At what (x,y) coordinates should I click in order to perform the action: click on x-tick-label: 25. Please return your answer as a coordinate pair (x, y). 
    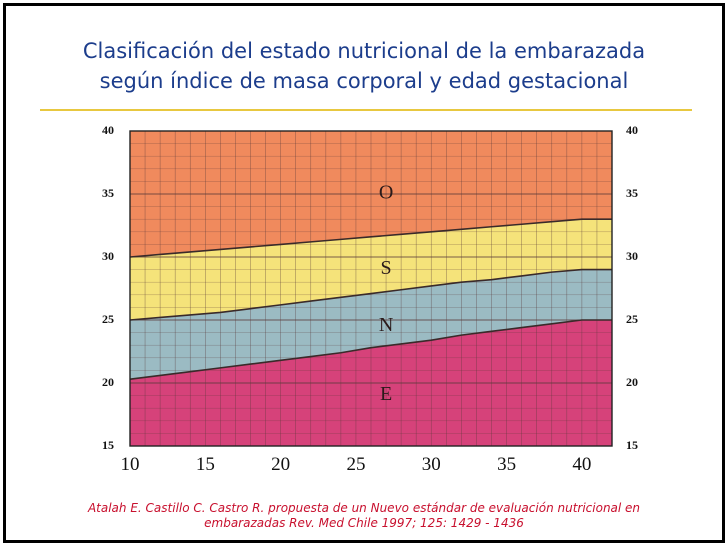
    Looking at the image, I should click on (355, 464).